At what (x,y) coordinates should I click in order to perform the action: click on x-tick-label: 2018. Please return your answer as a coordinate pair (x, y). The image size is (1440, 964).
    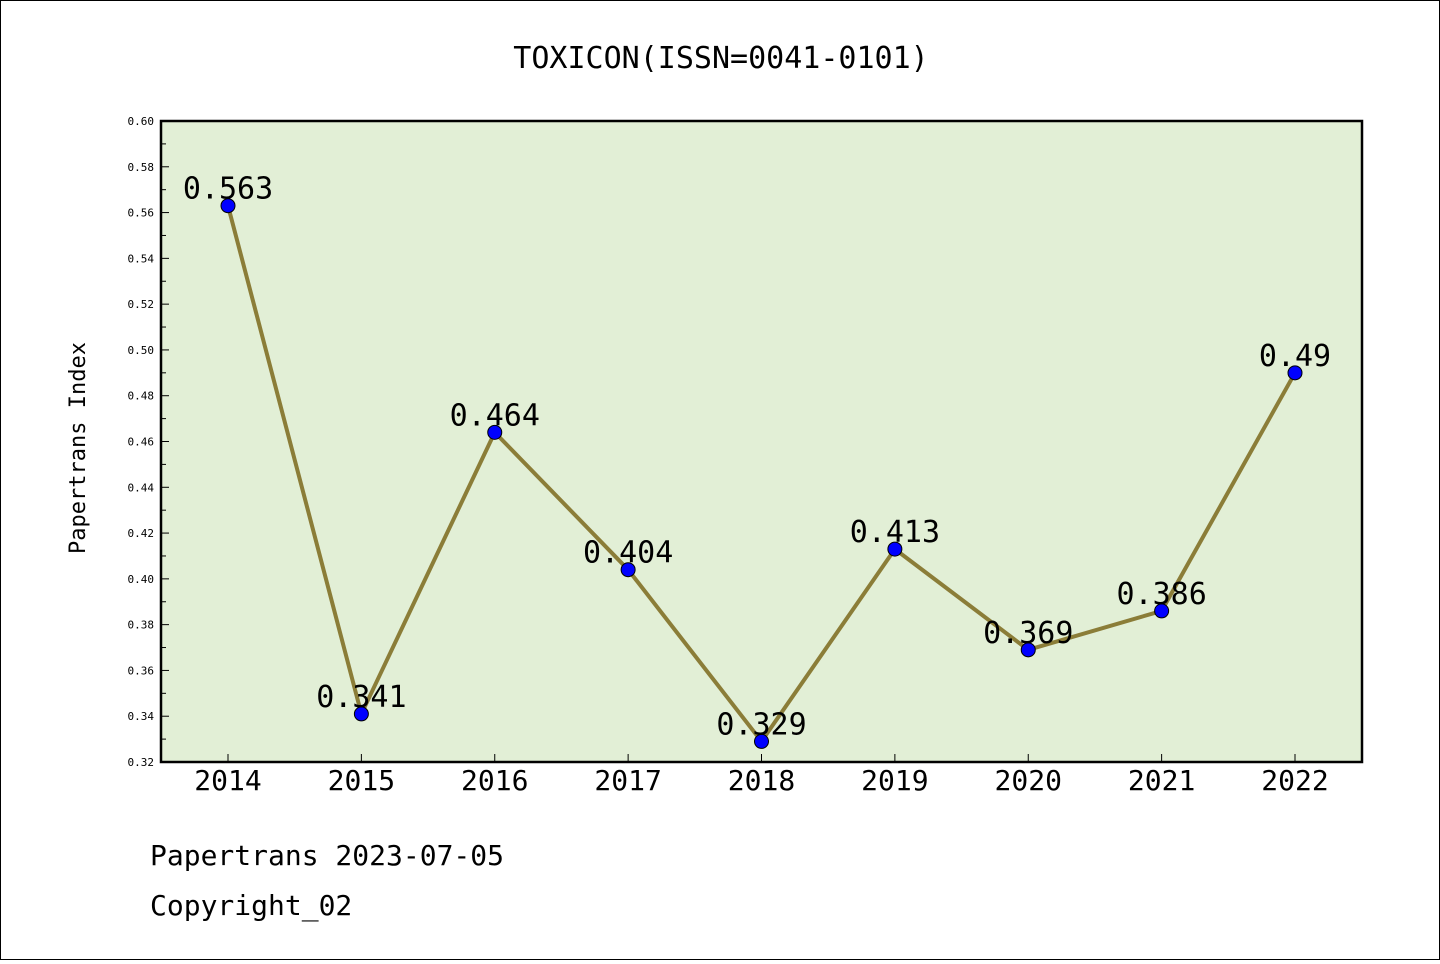
    Looking at the image, I should click on (761, 780).